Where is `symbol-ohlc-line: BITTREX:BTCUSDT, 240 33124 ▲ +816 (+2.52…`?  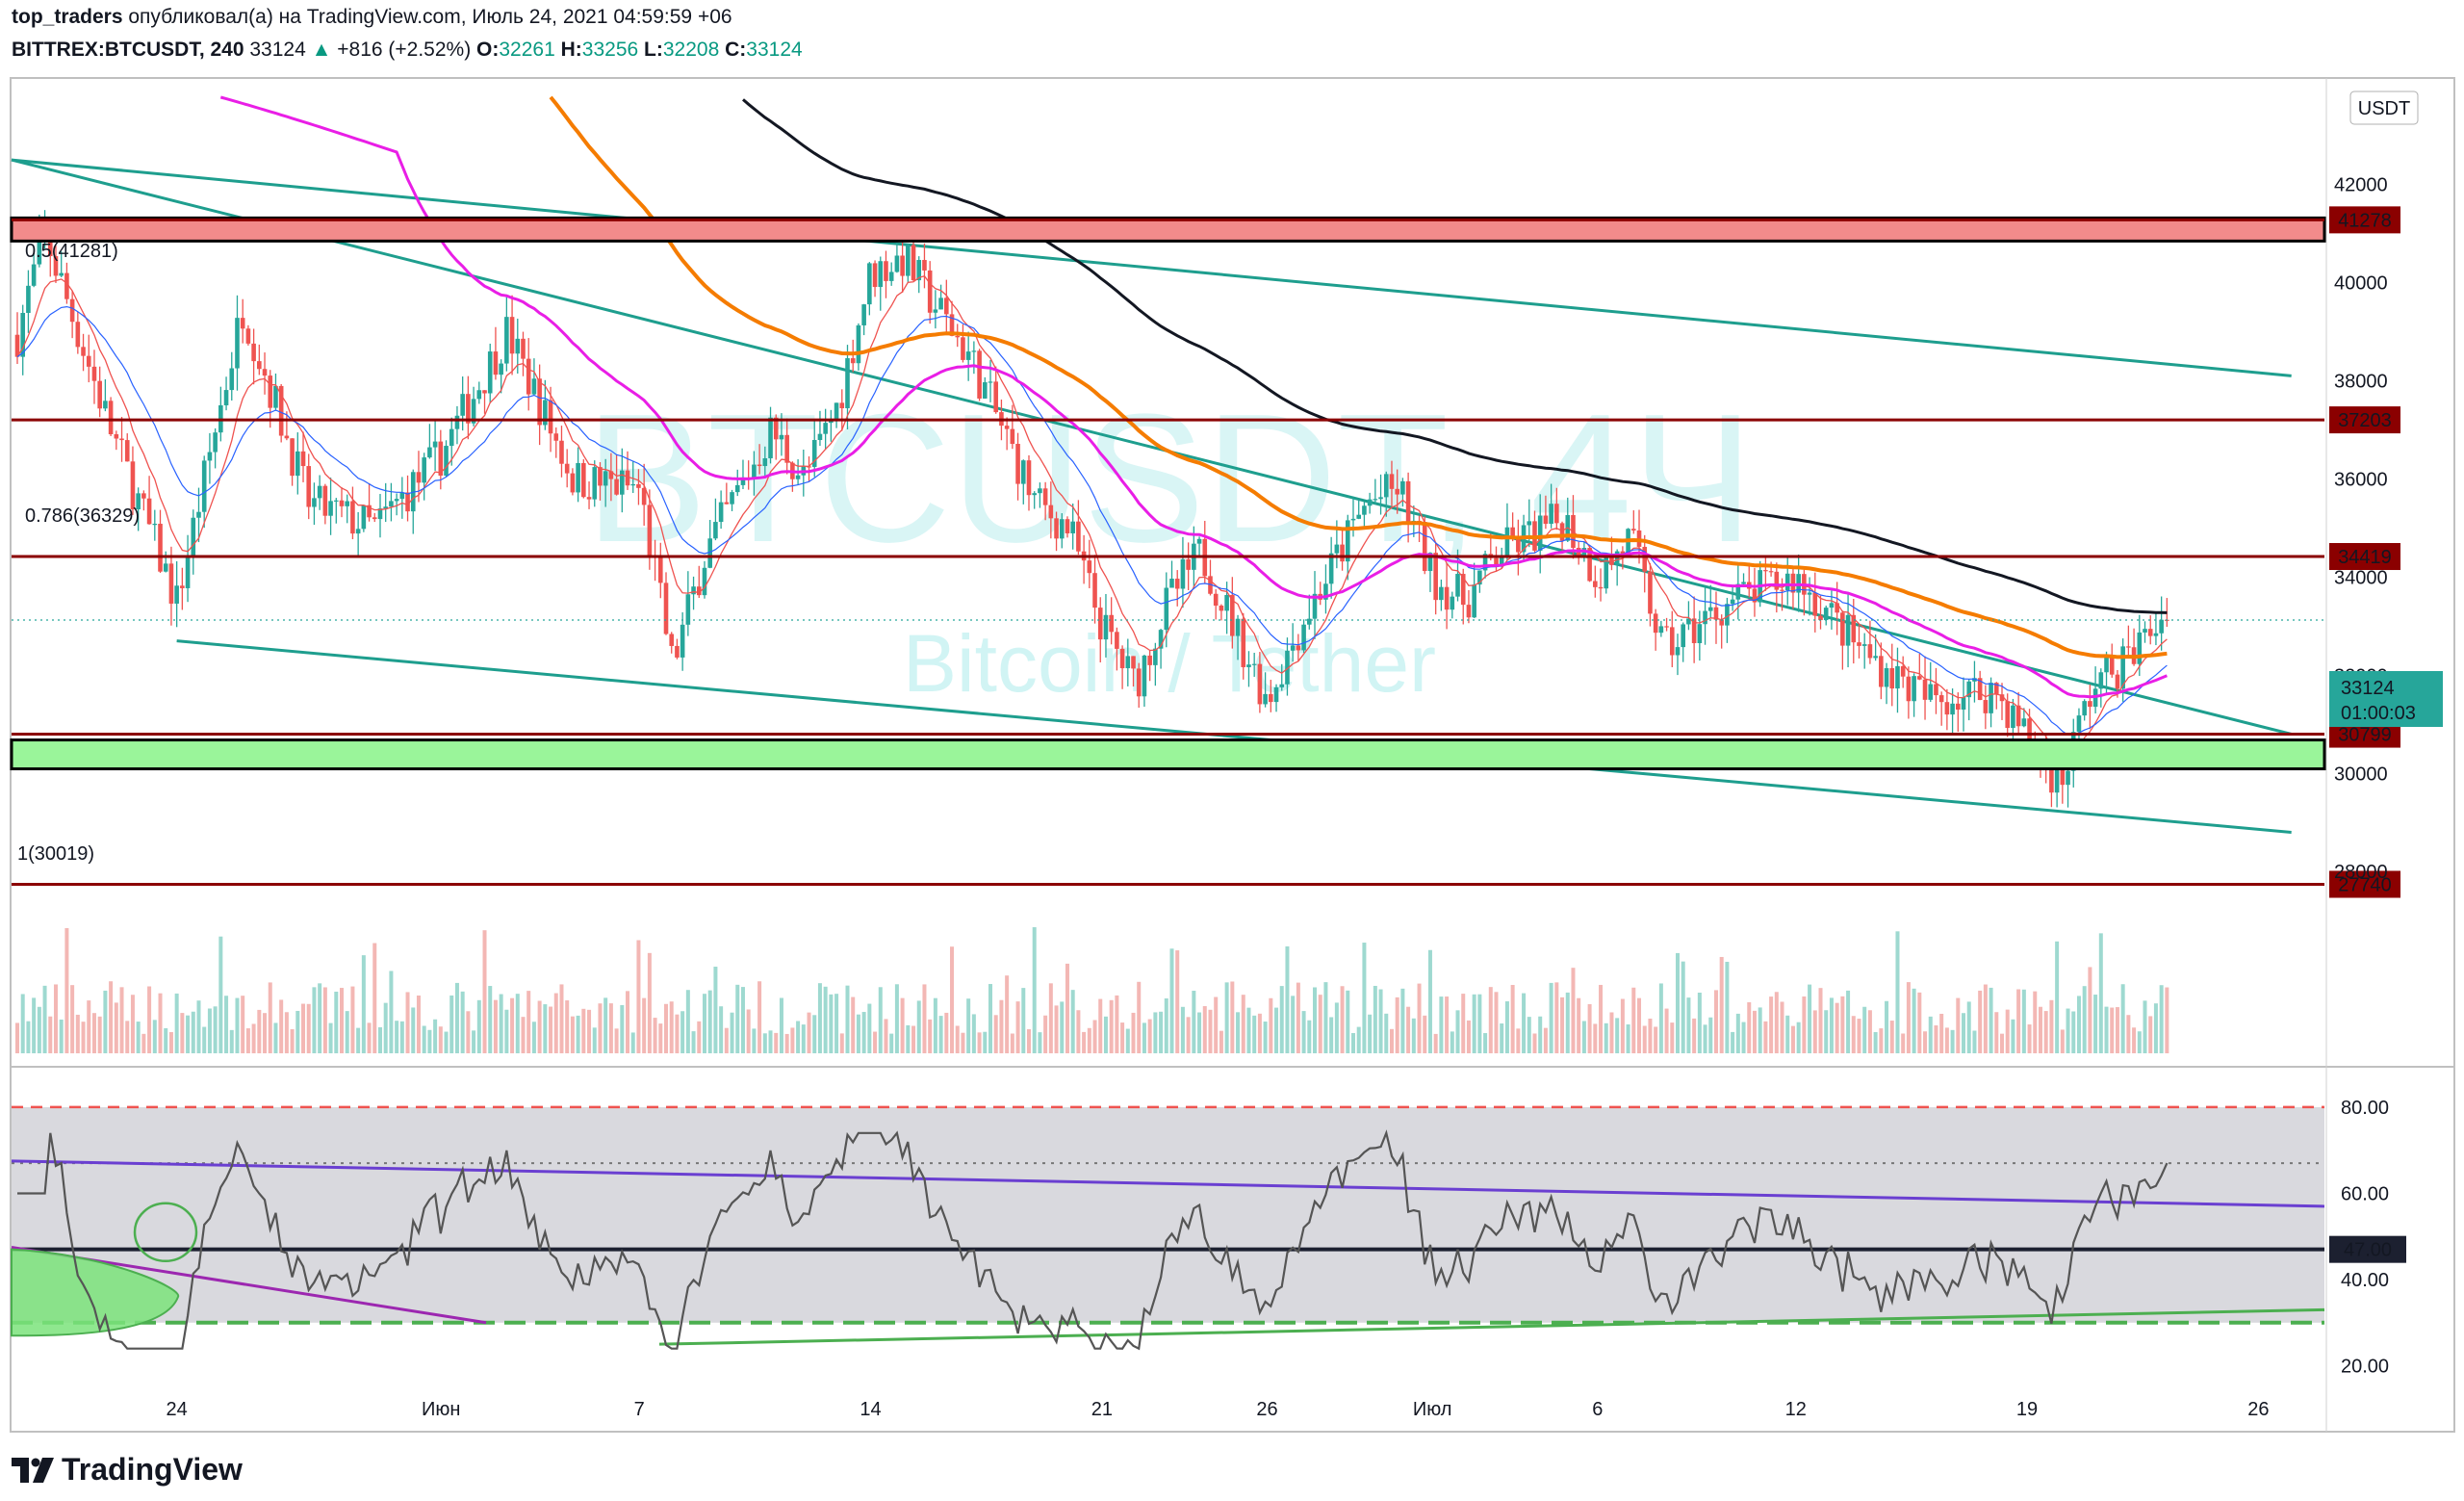 symbol-ohlc-line: BITTREX:BTCUSDT, 240 33124 ▲ +816 (+2.52… is located at coordinates (407, 50).